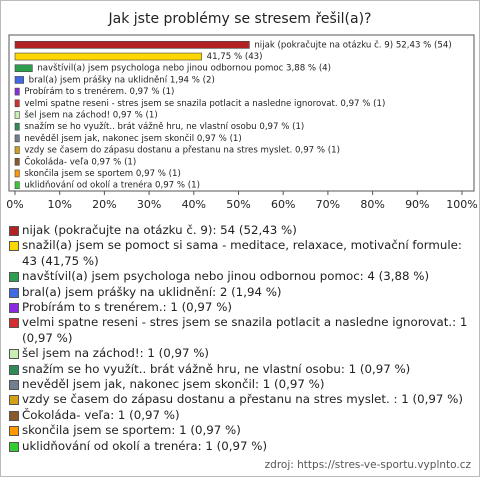  I want to click on value-label: 41,75 % (43), so click(235, 57).